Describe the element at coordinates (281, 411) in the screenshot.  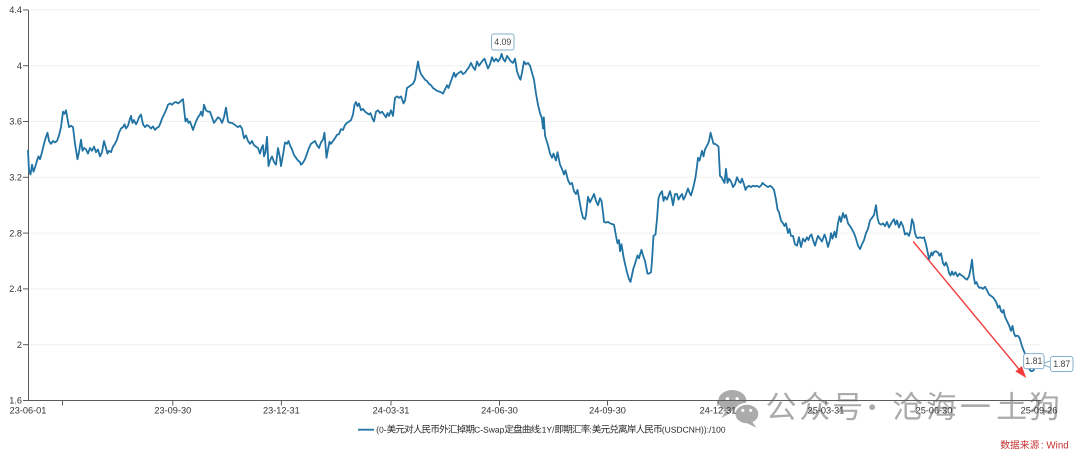
I see `svg-text: 23-12-31` at that location.